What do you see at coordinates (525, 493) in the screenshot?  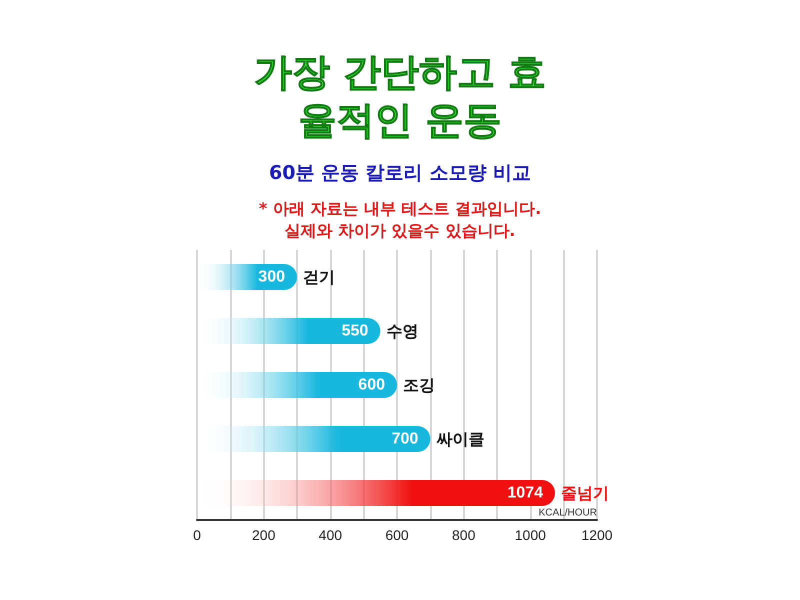 I see `data-label: 1074` at bounding box center [525, 493].